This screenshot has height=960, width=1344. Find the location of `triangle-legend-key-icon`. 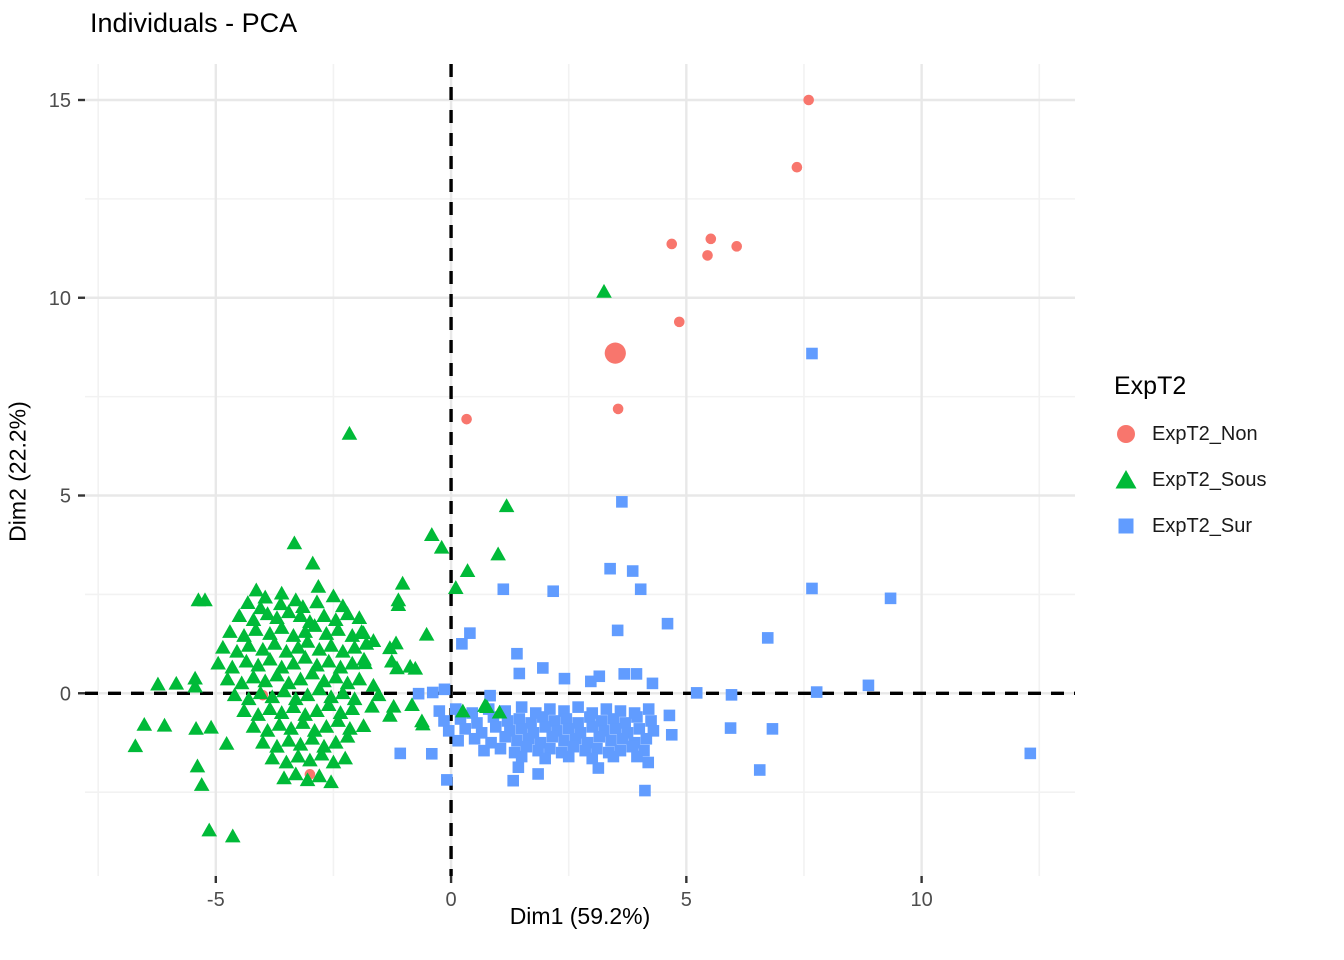

triangle-legend-key-icon is located at coordinates (1126, 479).